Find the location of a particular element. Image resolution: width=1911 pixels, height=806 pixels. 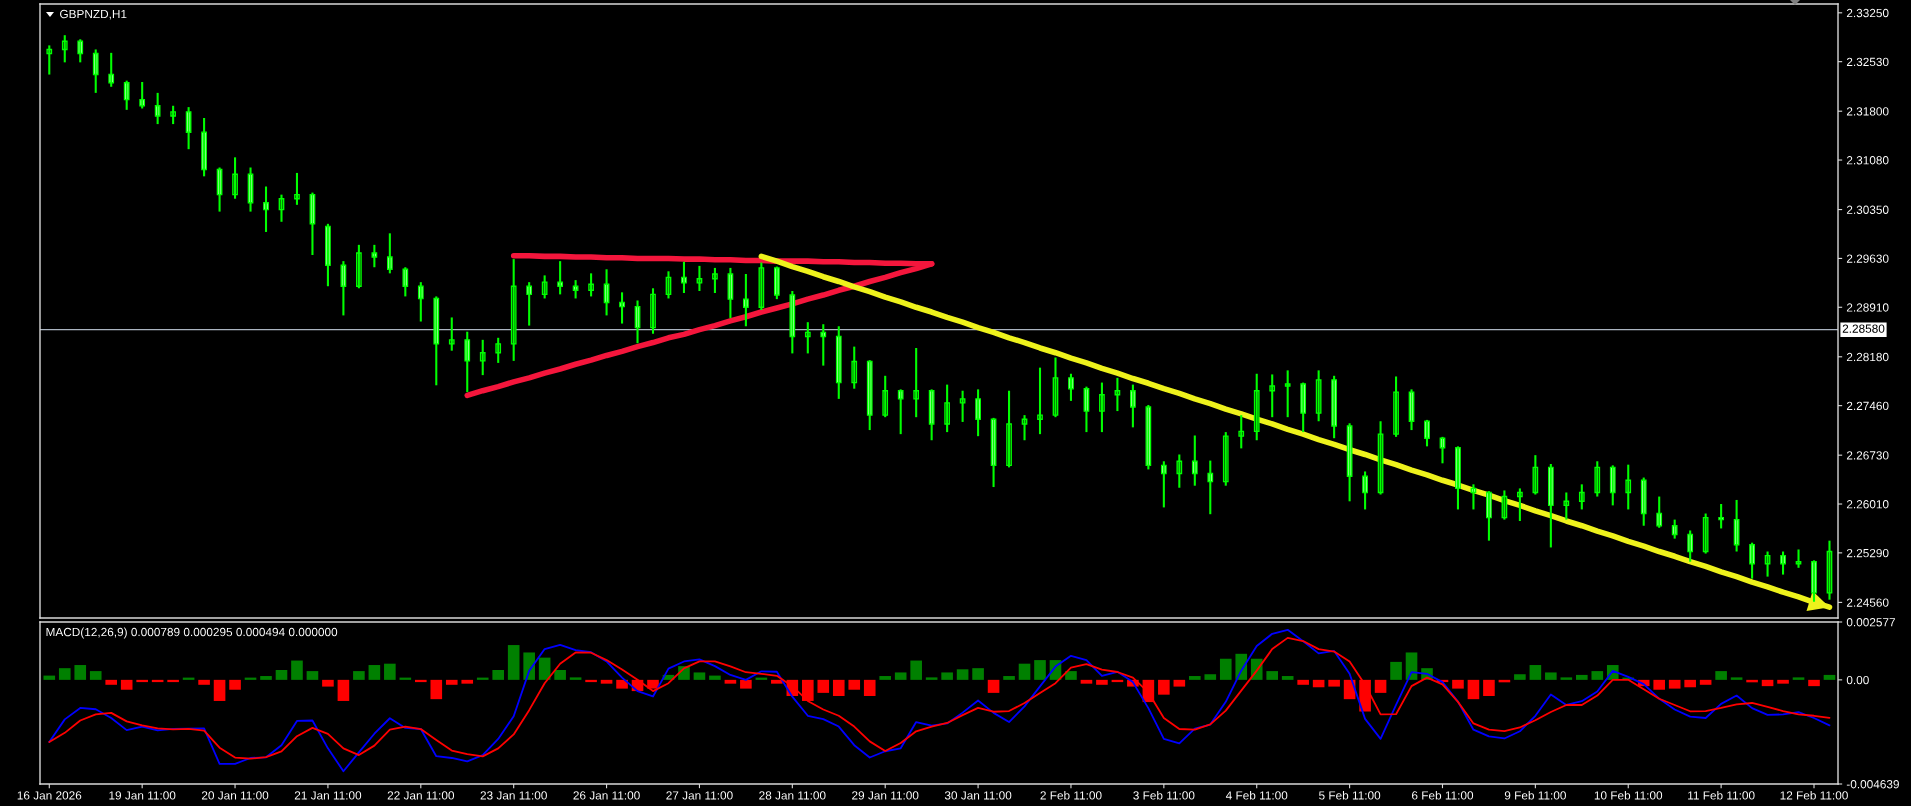

y-tick-label: 0.002577 is located at coordinates (1870, 622).